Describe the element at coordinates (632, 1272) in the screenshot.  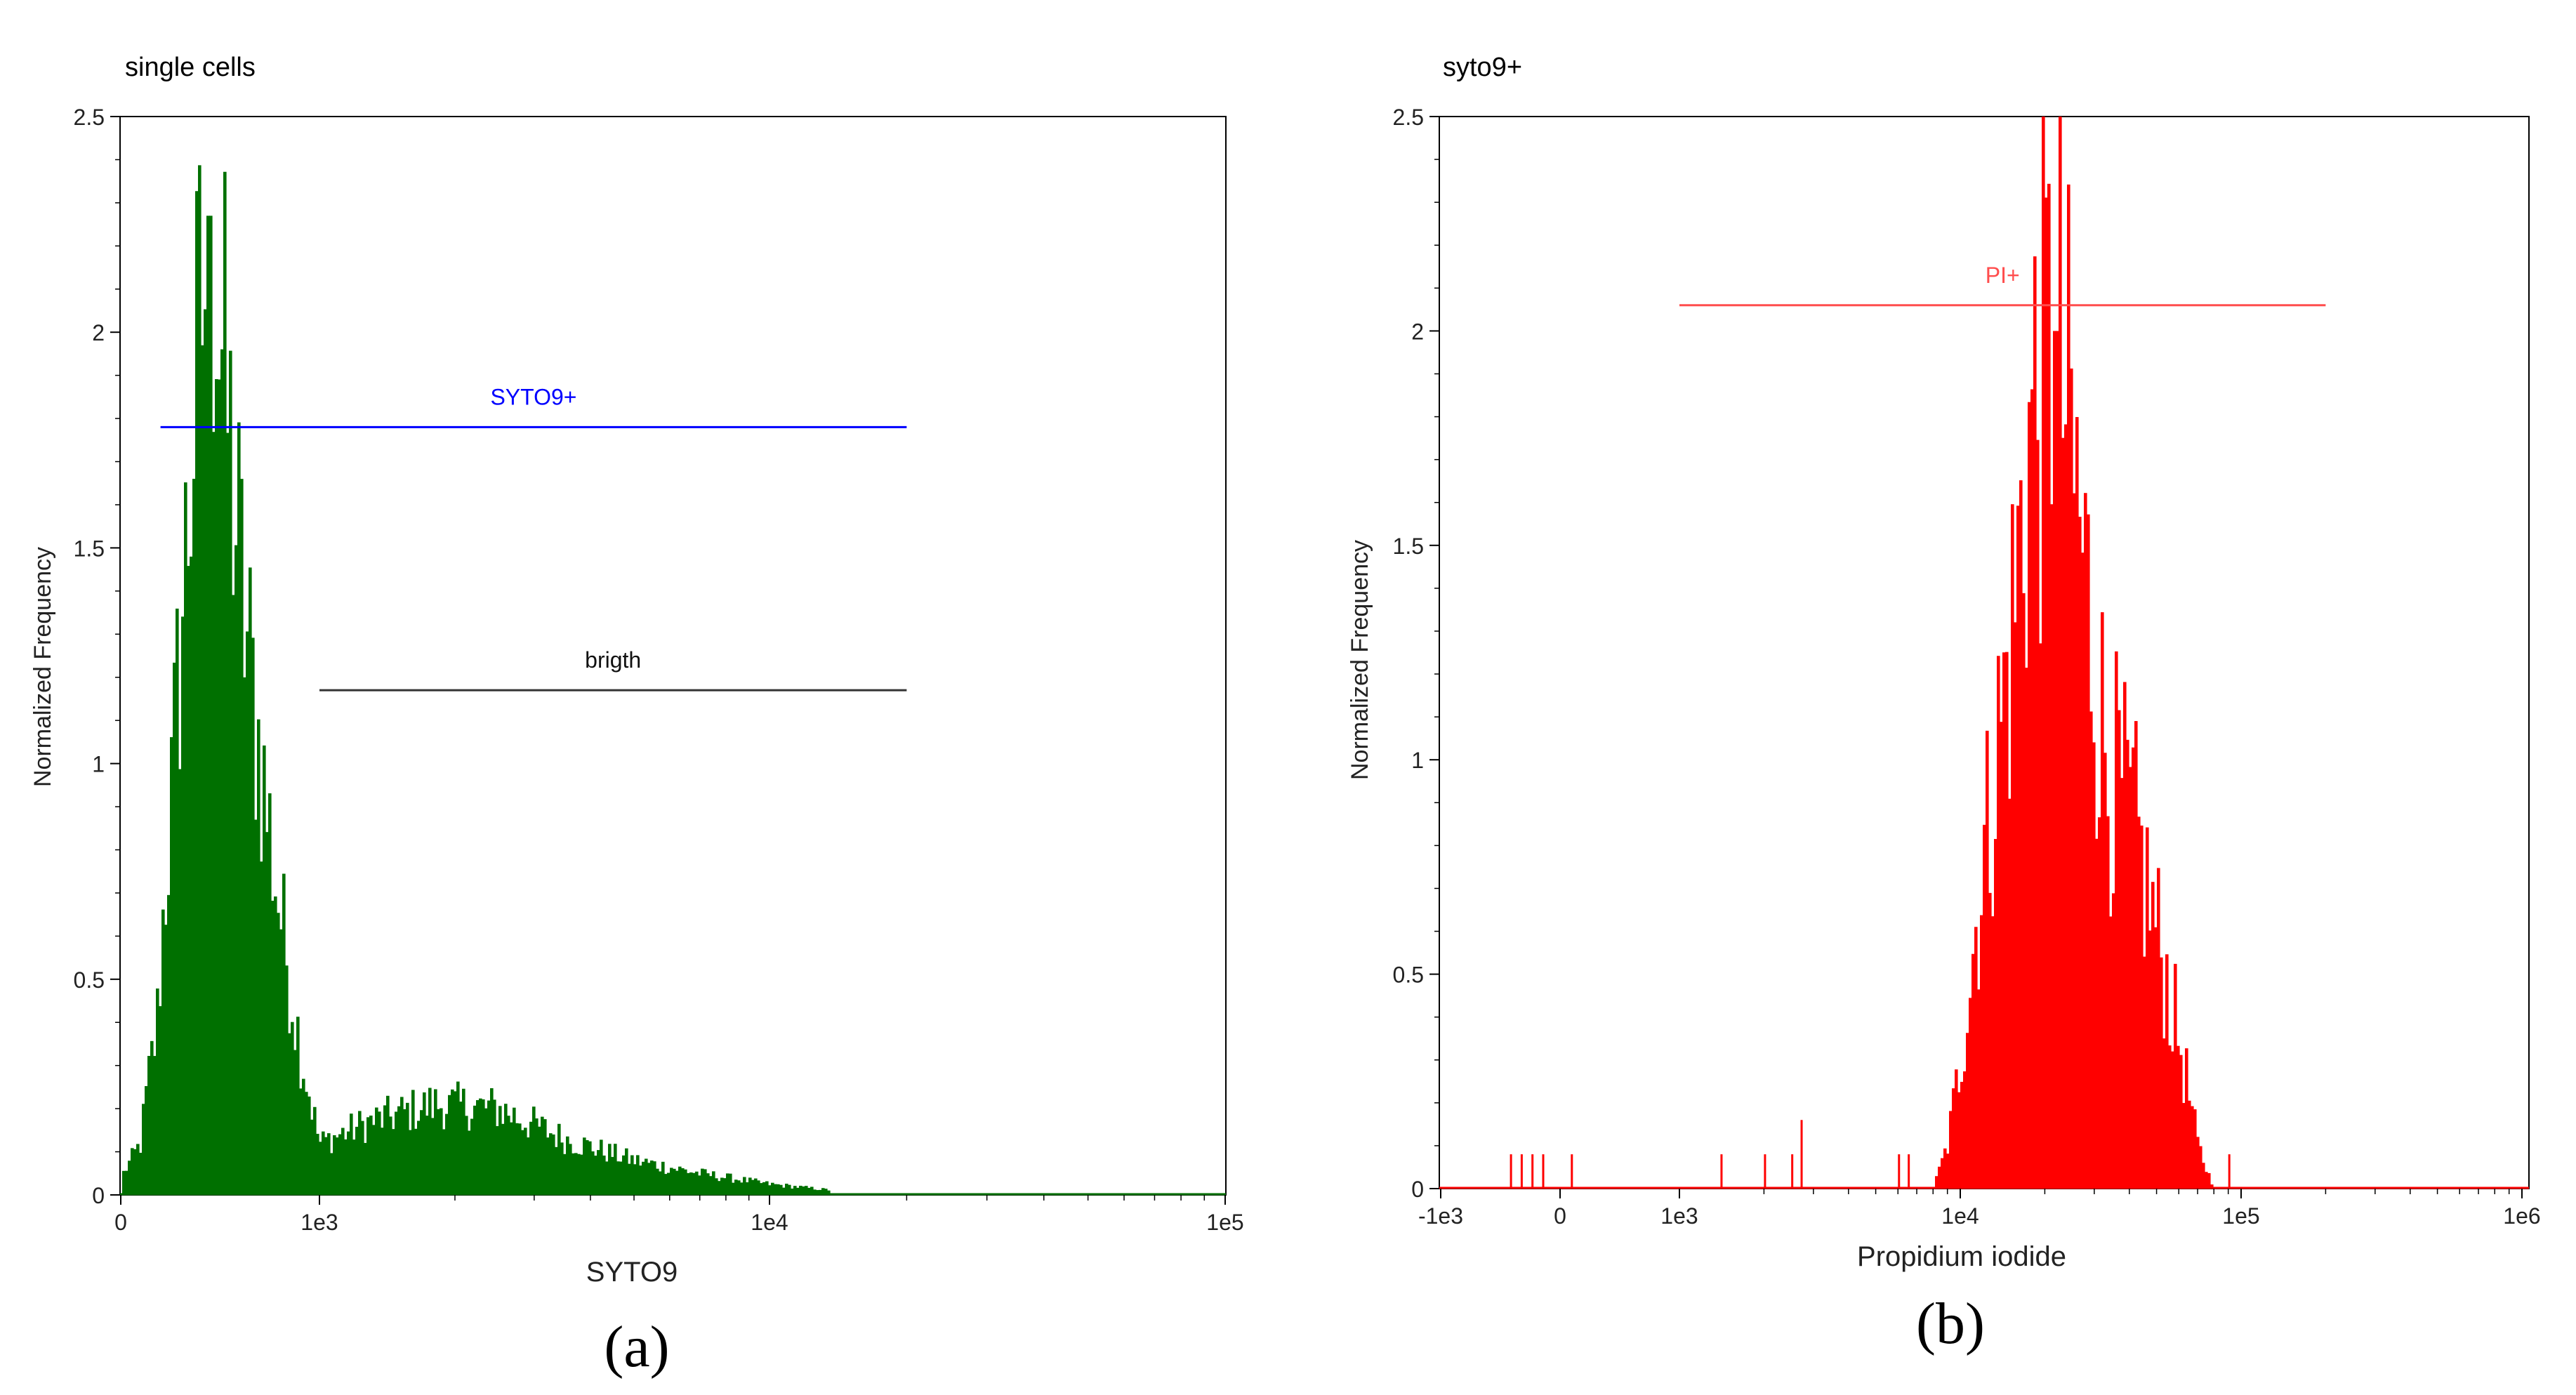
I see `panel-a-x-label: SYTO9` at that location.